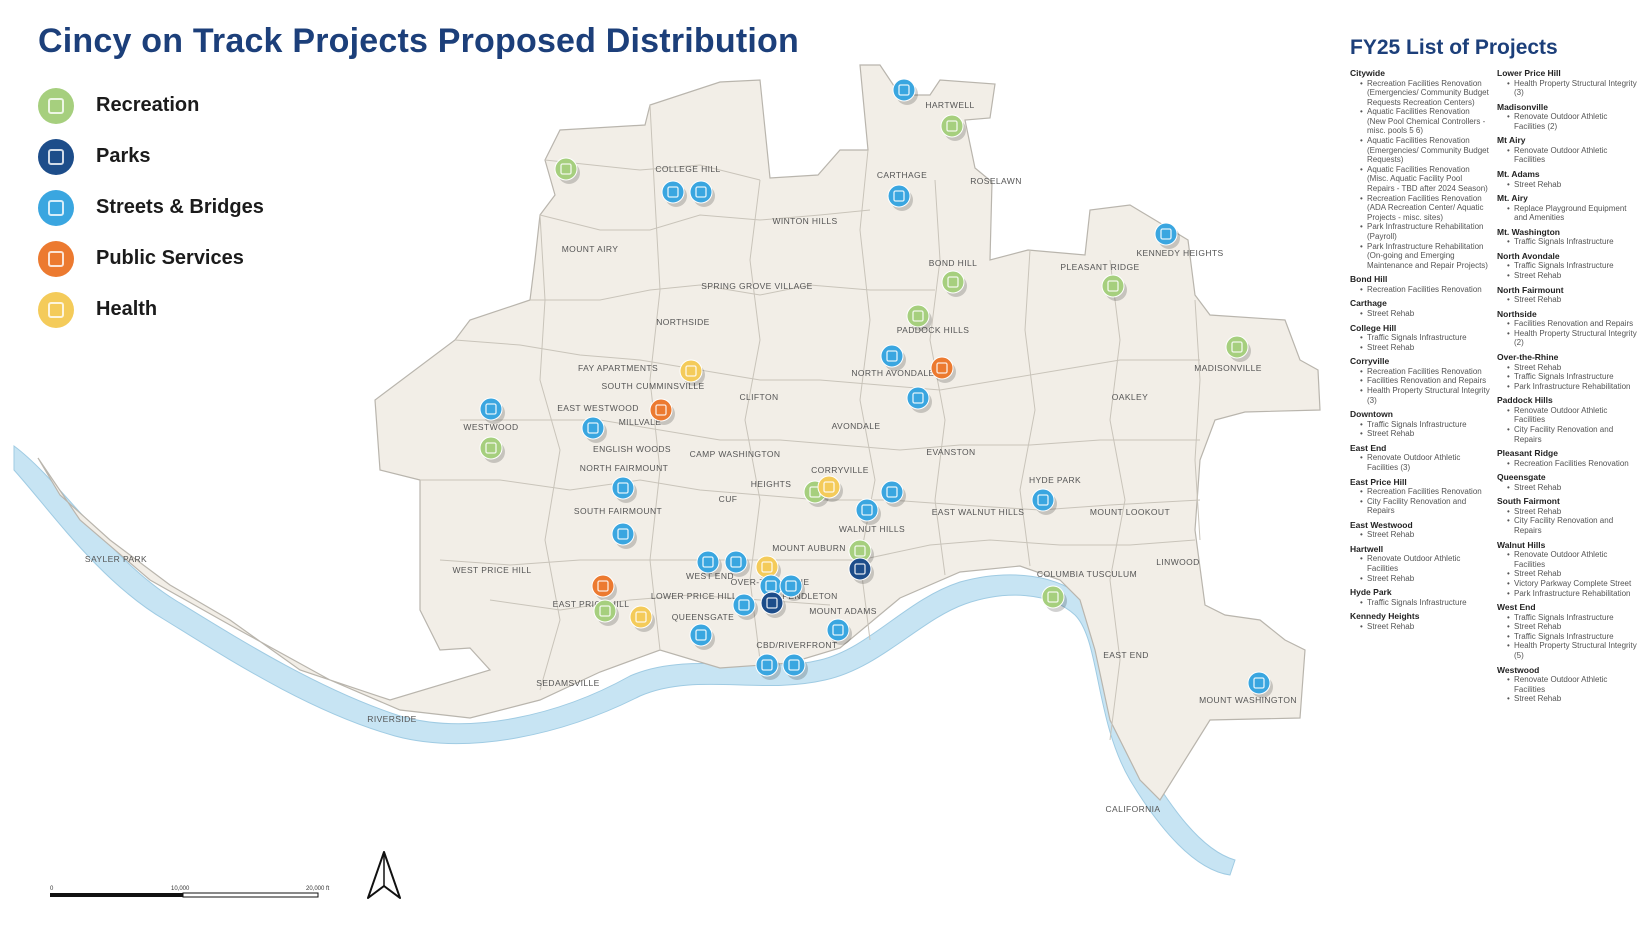 The image size is (1650, 928). What do you see at coordinates (892, 373) in the screenshot?
I see `neighborhood-label: NORTH AVONDALE` at bounding box center [892, 373].